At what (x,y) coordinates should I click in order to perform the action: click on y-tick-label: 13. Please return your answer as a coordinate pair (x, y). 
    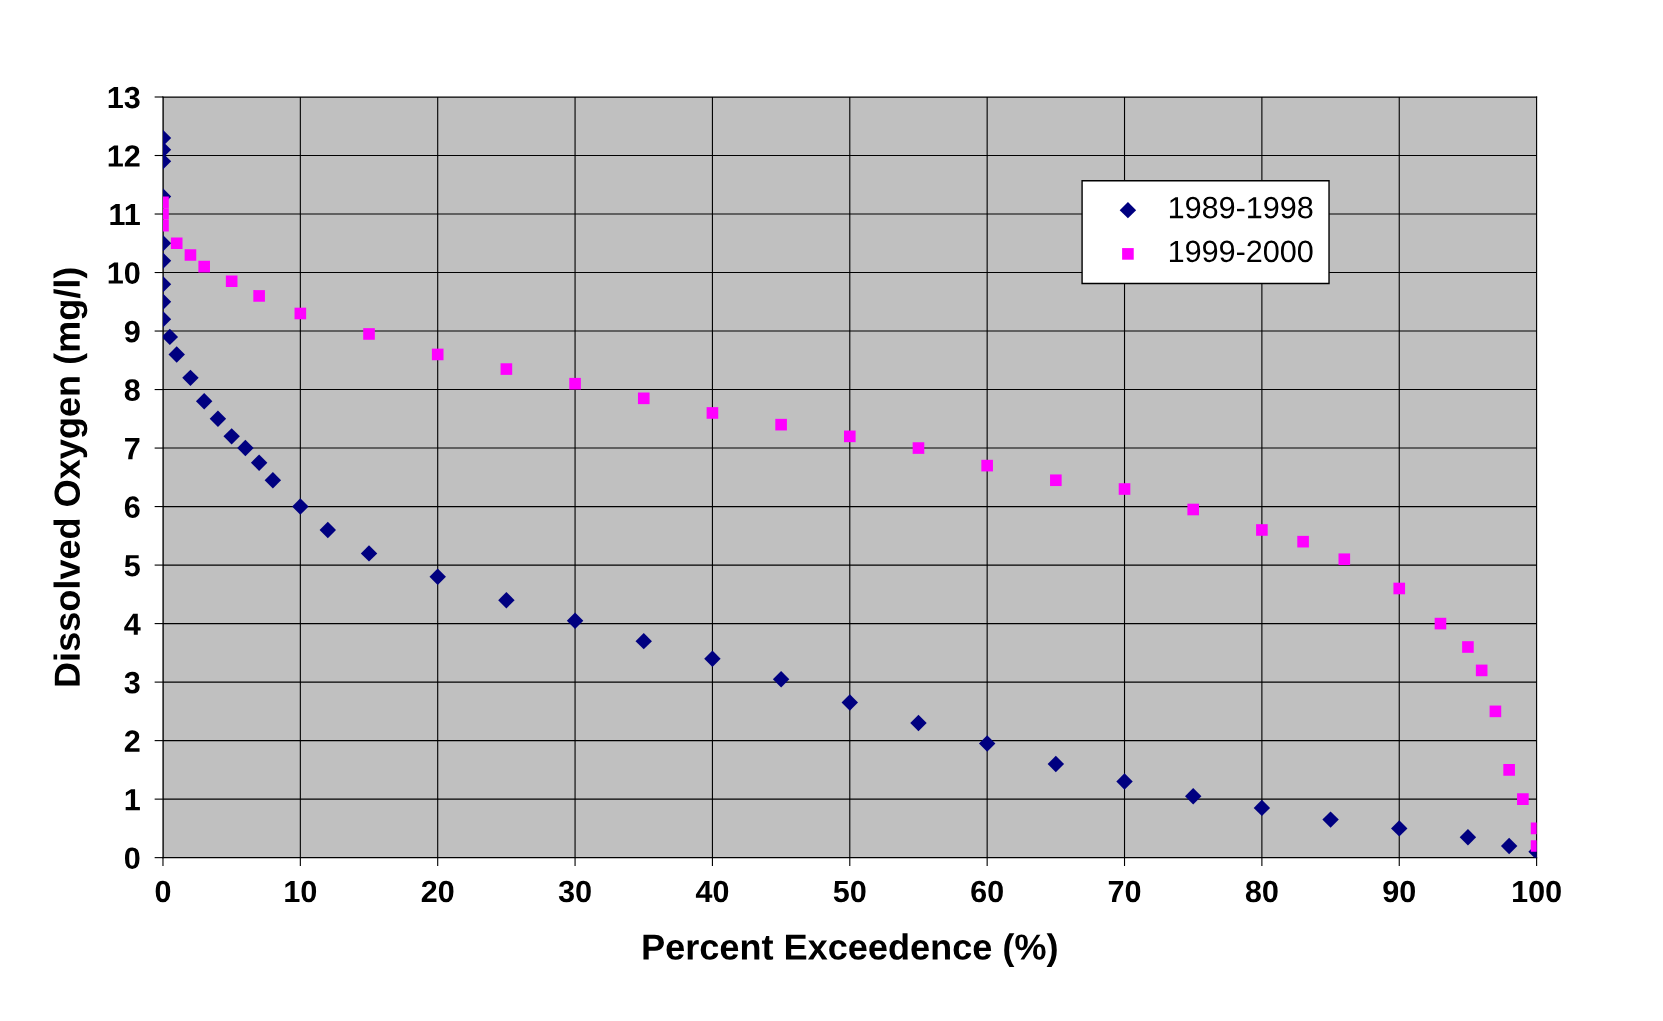
    Looking at the image, I should click on (124, 97).